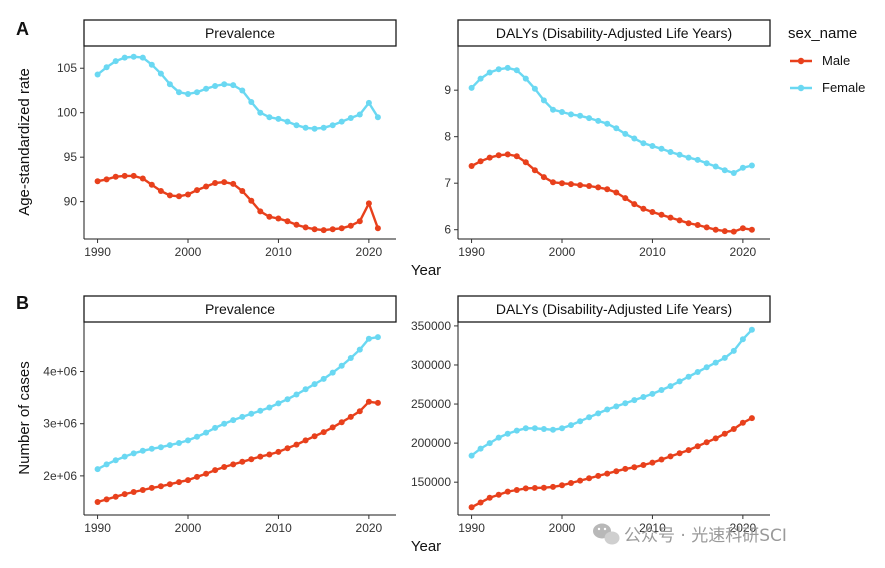 The height and width of the screenshot is (568, 885). What do you see at coordinates (611, 392) in the screenshot?
I see `series-line-female` at bounding box center [611, 392].